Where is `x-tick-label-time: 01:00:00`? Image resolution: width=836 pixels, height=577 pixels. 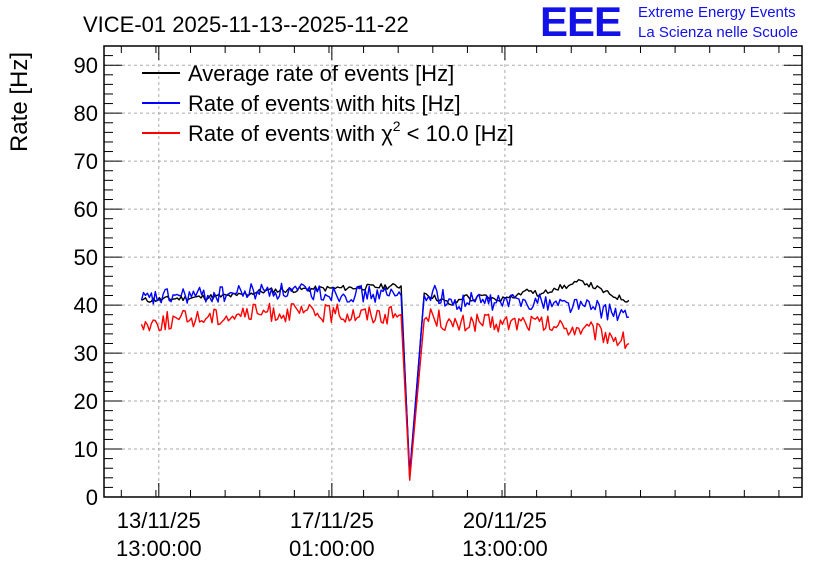 x-tick-label-time: 01:00:00 is located at coordinates (332, 548).